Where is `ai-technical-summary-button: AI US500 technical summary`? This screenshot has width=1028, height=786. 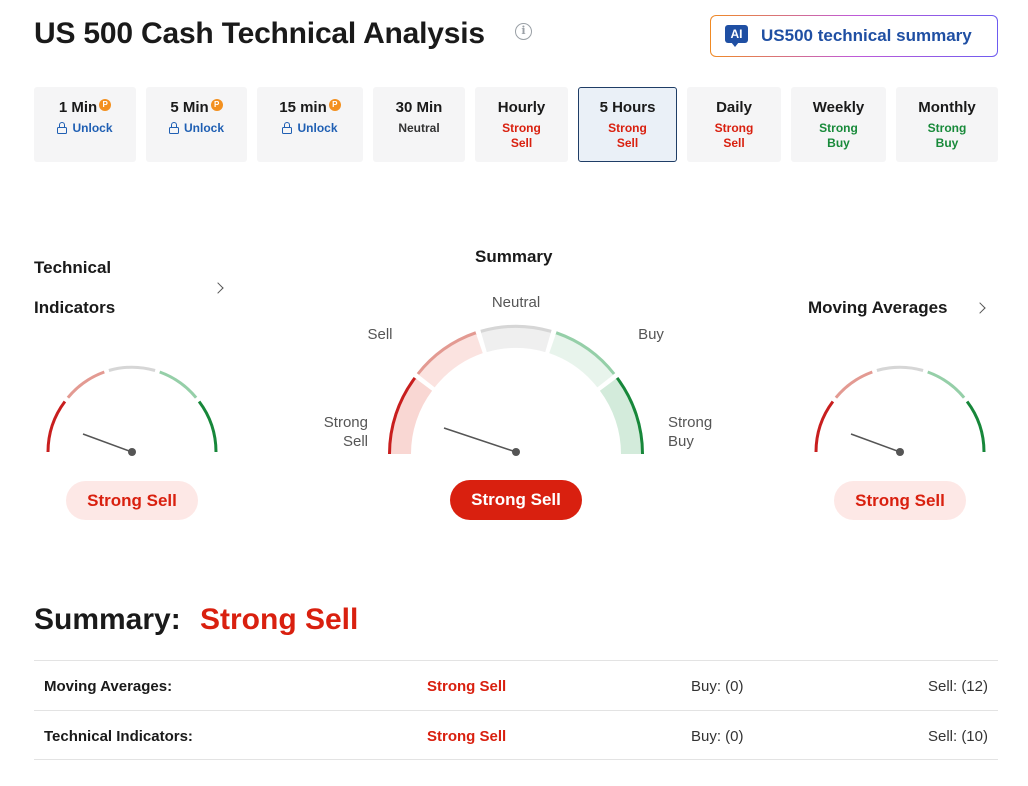 ai-technical-summary-button: AI US500 technical summary is located at coordinates (854, 36).